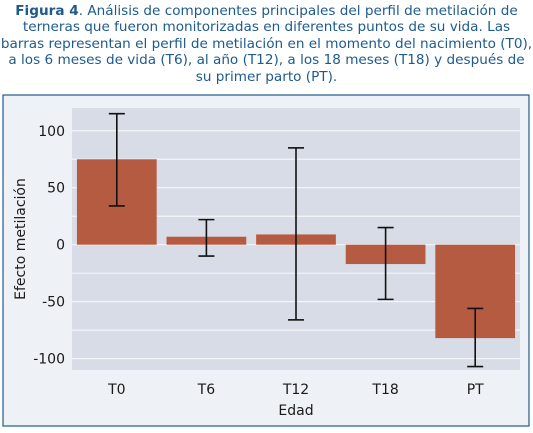  What do you see at coordinates (206, 390) in the screenshot?
I see `x-tick-label: T6` at bounding box center [206, 390].